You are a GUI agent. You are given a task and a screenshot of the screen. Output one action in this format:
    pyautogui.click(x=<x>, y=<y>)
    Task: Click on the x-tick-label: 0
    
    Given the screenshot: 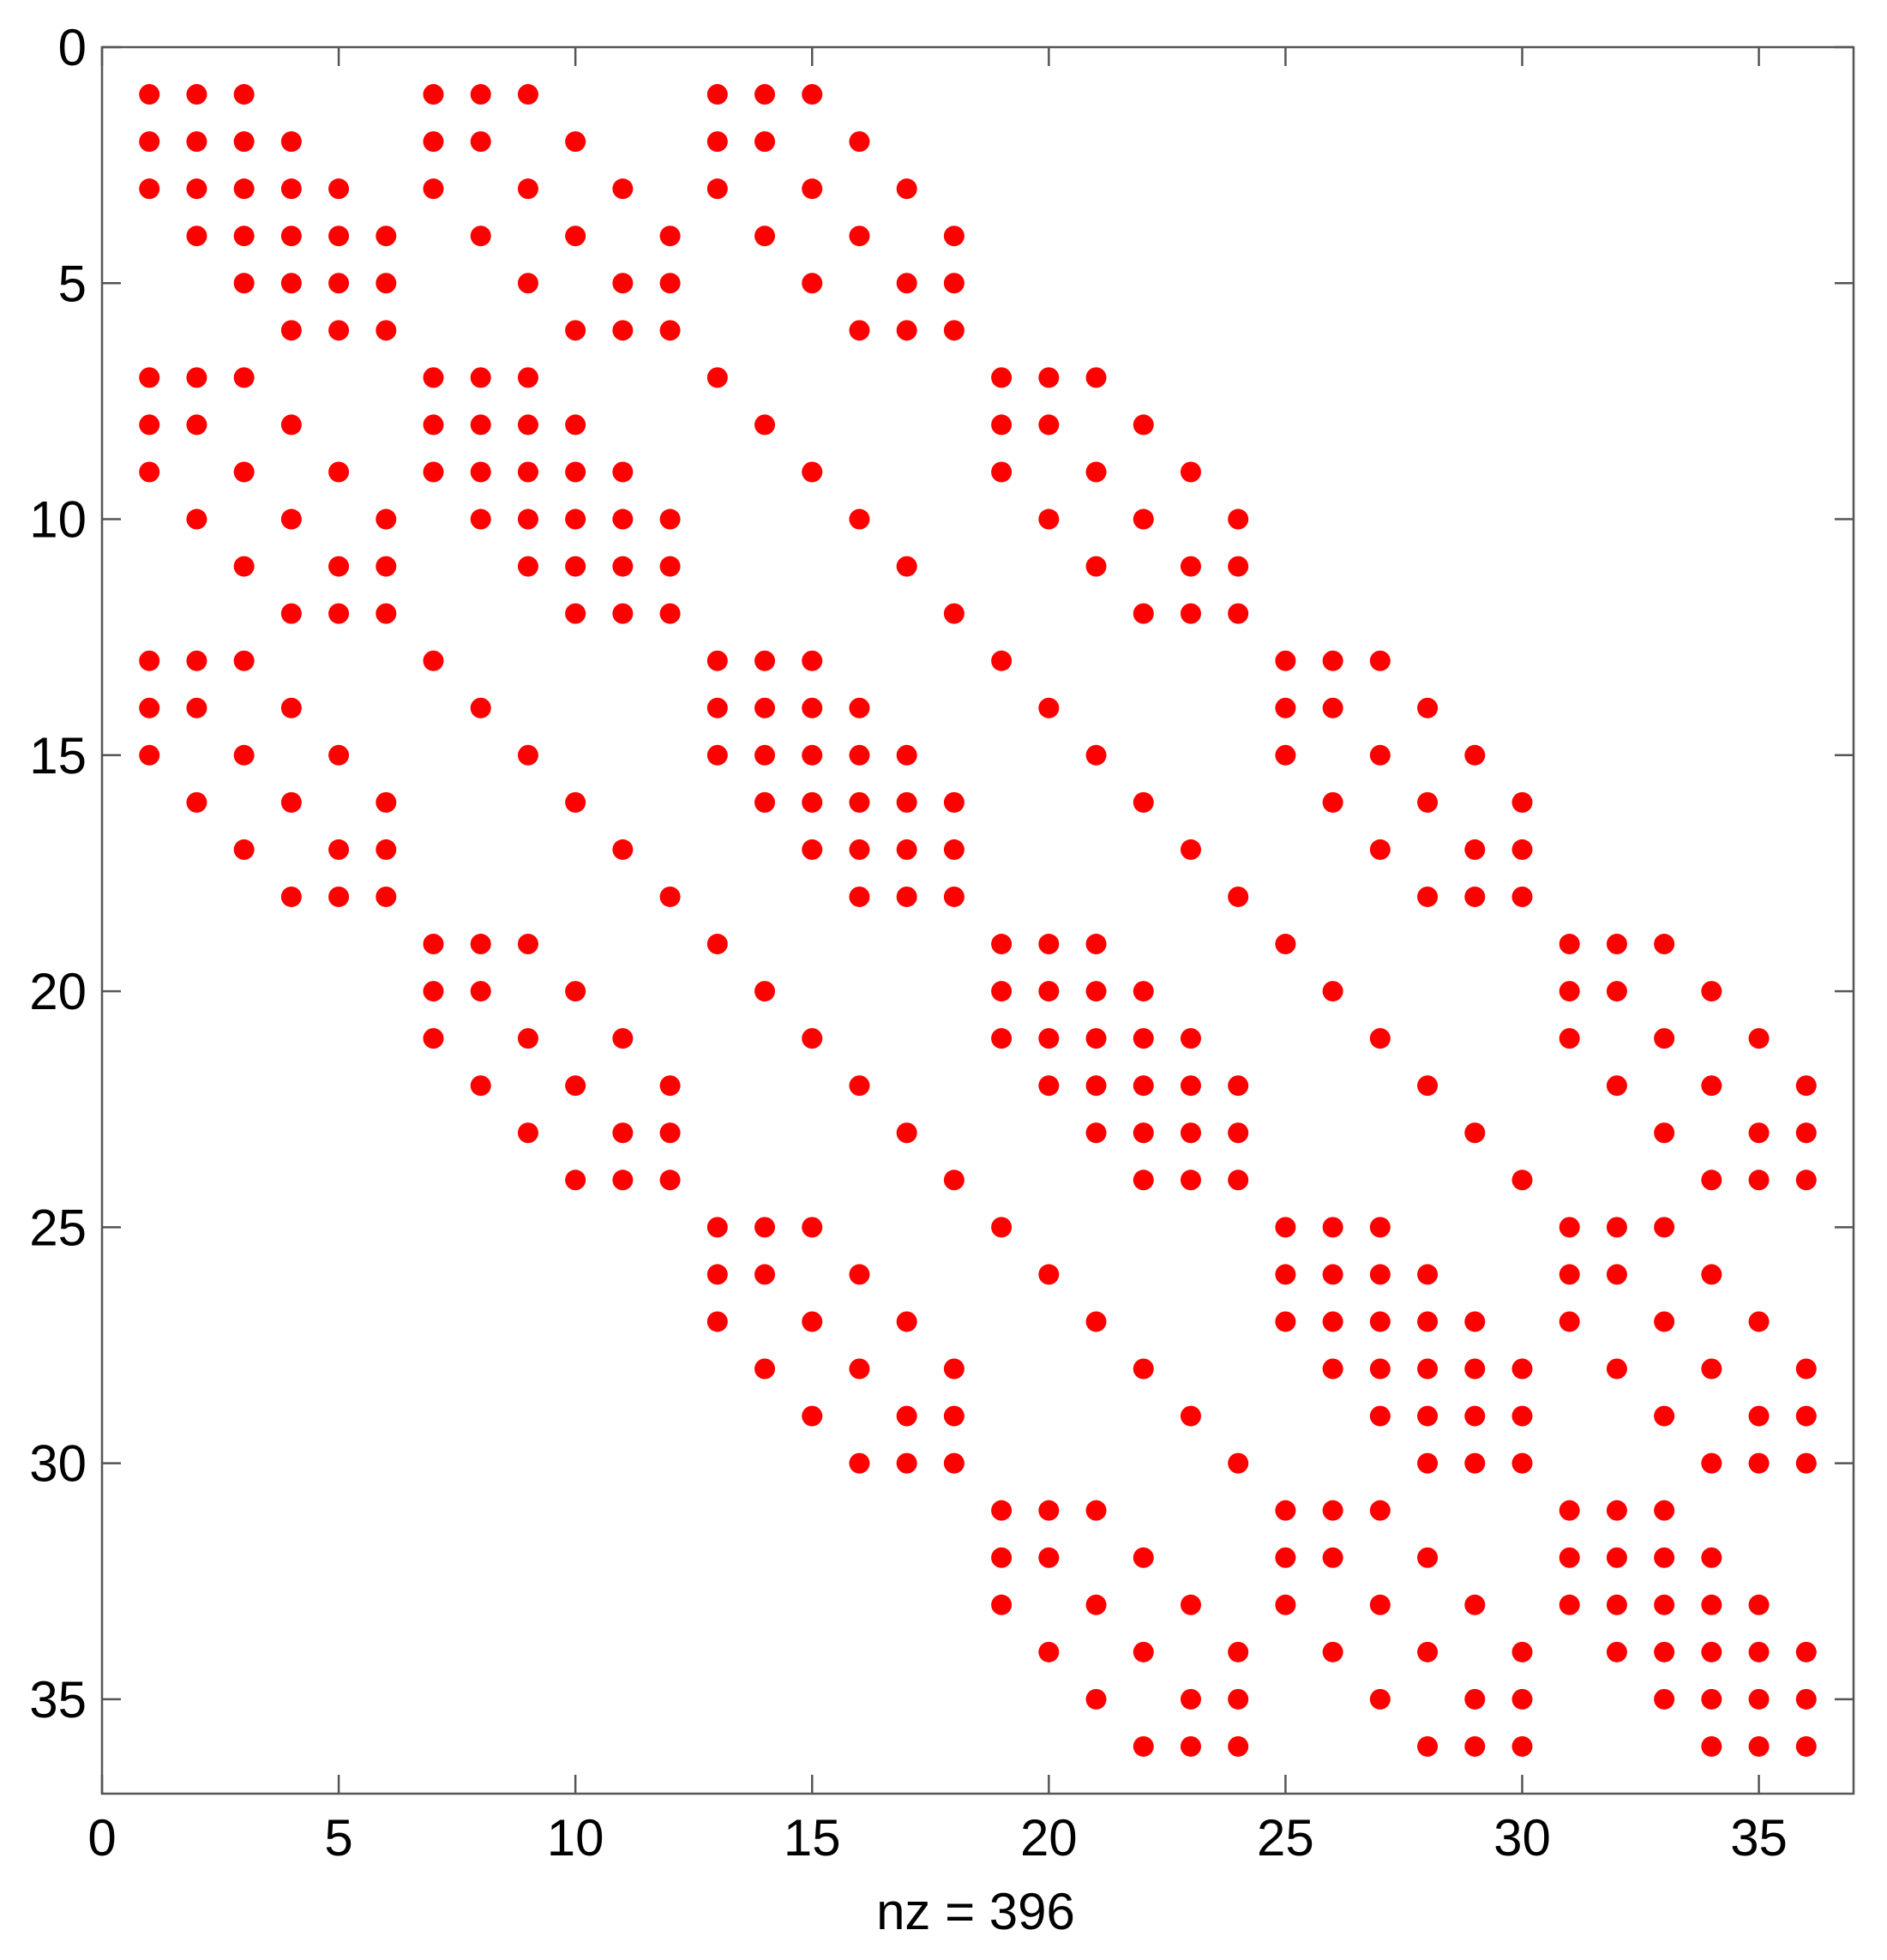 What is the action you would take?
    pyautogui.click(x=101, y=1838)
    